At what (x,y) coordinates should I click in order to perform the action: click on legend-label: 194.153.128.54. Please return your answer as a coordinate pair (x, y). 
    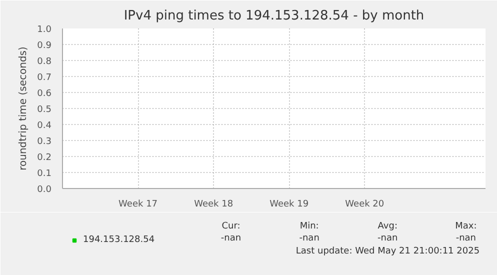
    Looking at the image, I should click on (119, 240).